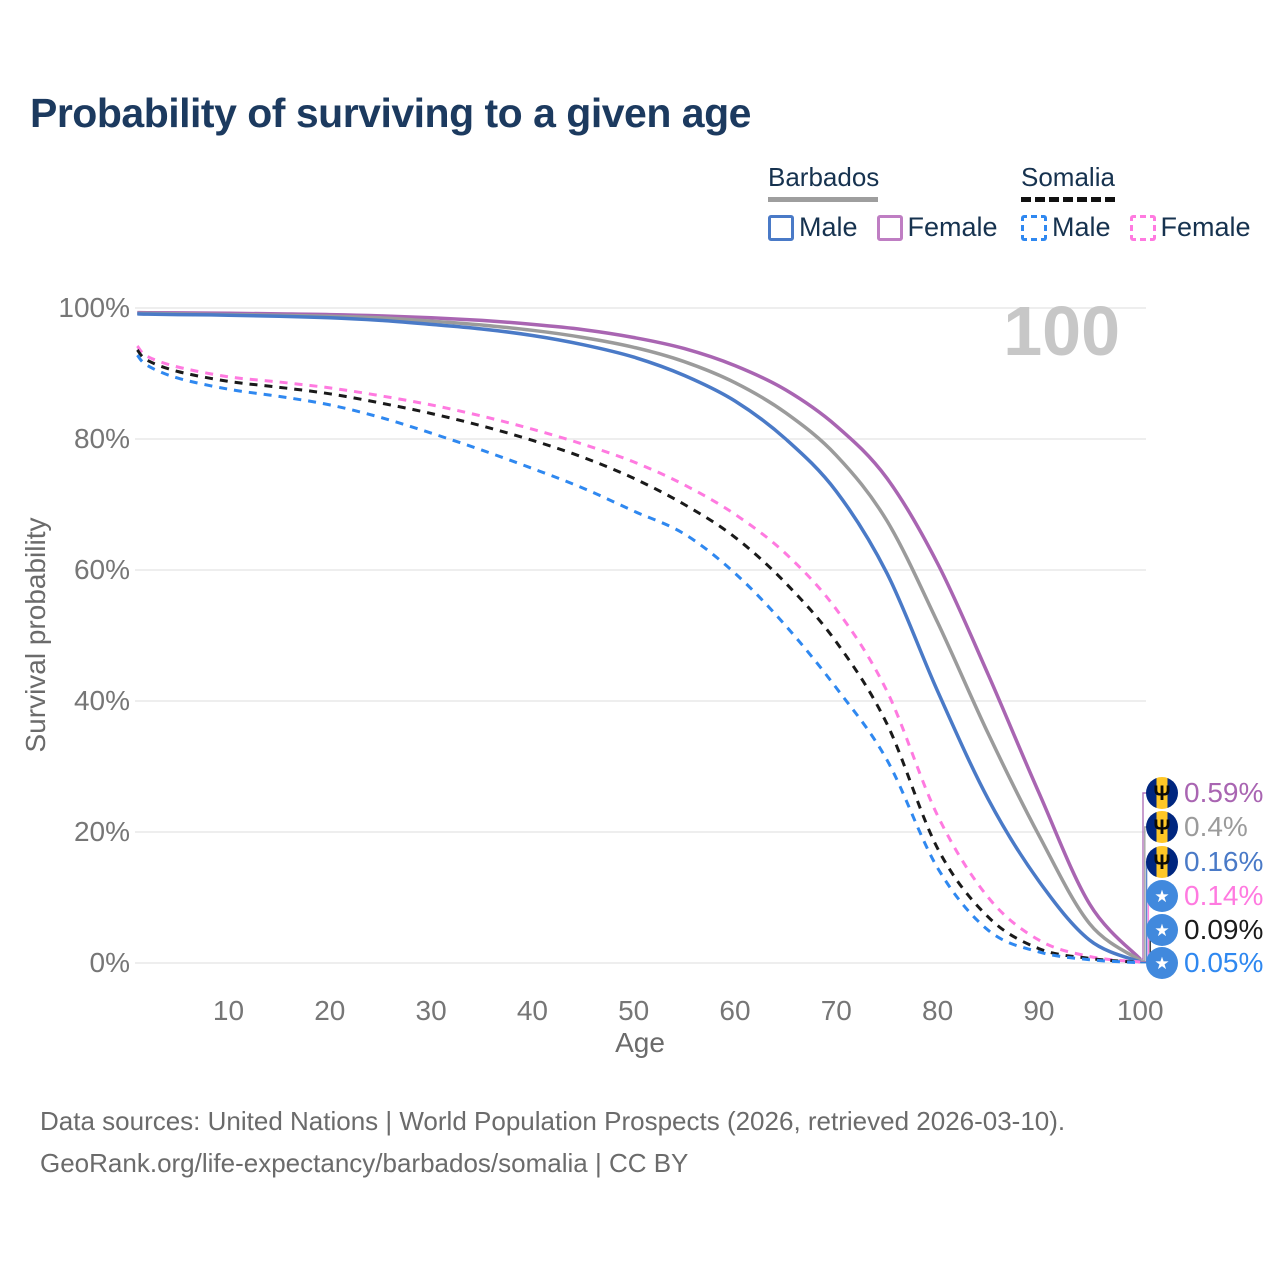 The height and width of the screenshot is (1280, 1280). I want to click on x-tick-label: 90, so click(1038, 1010).